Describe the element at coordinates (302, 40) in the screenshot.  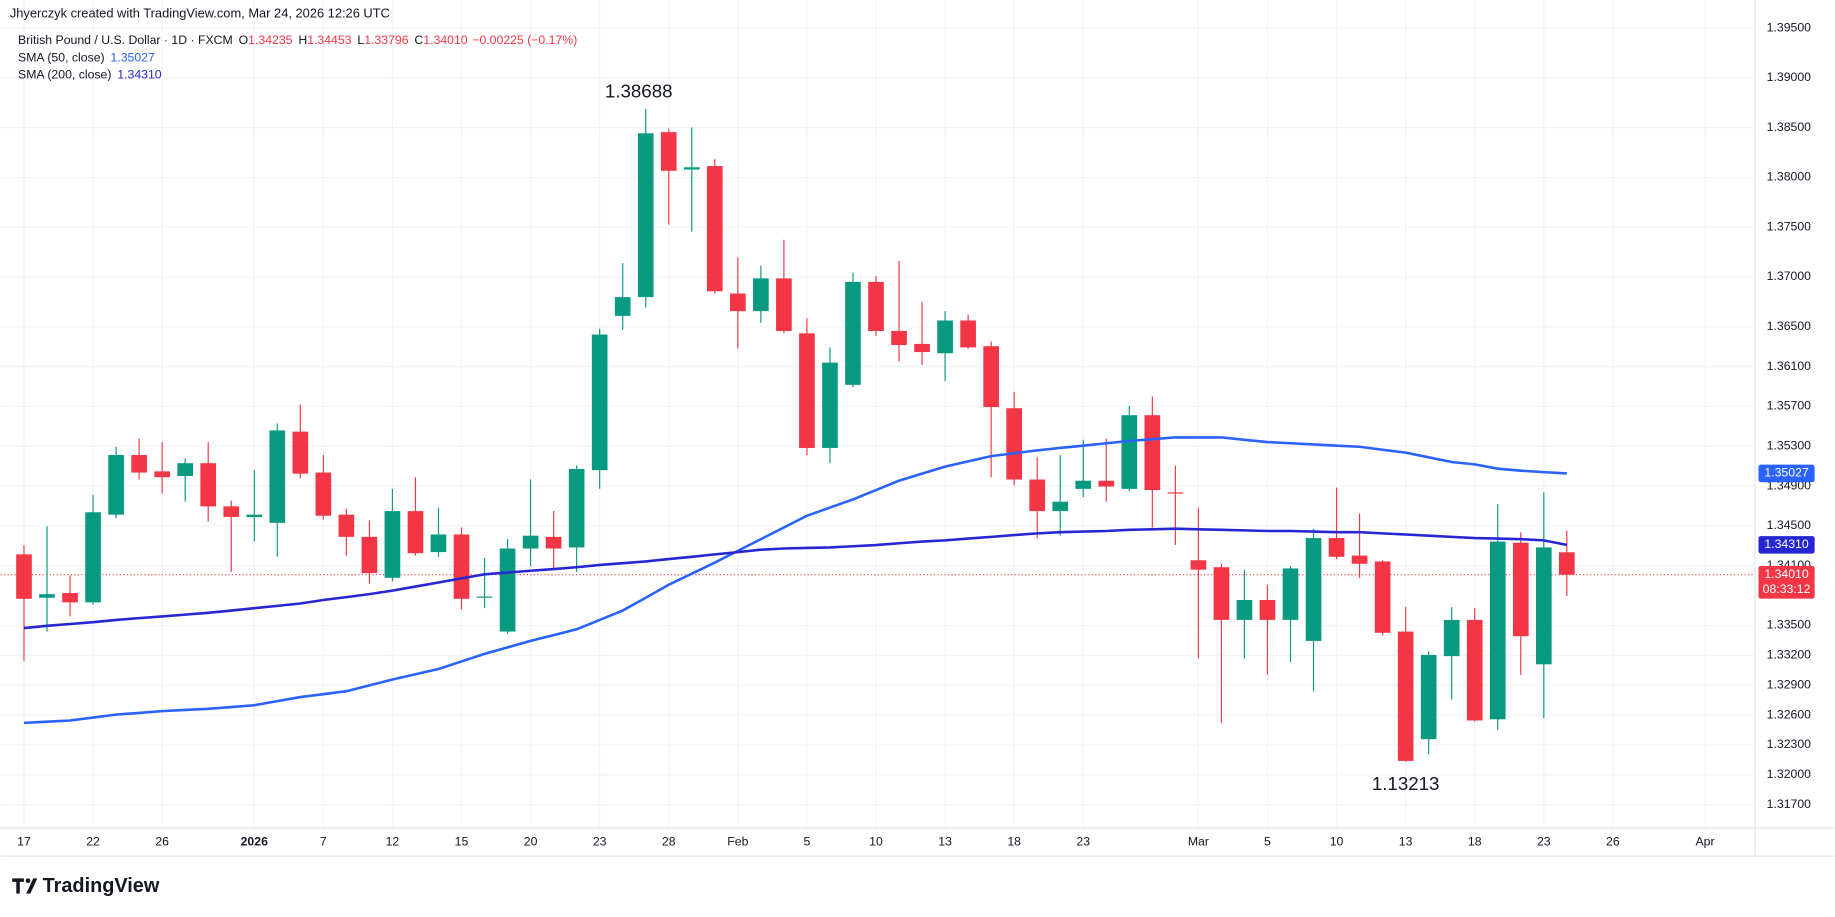
I see `ohlc-prefix: H` at that location.